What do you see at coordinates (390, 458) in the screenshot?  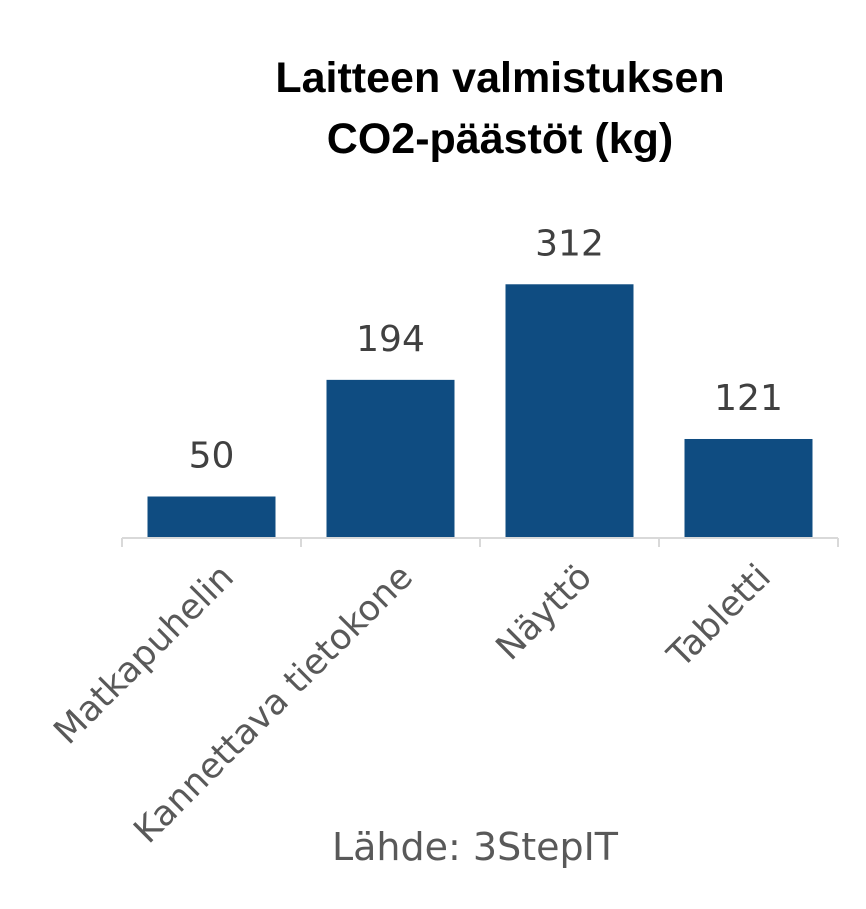 I see `bar-kannettava-tietokone` at bounding box center [390, 458].